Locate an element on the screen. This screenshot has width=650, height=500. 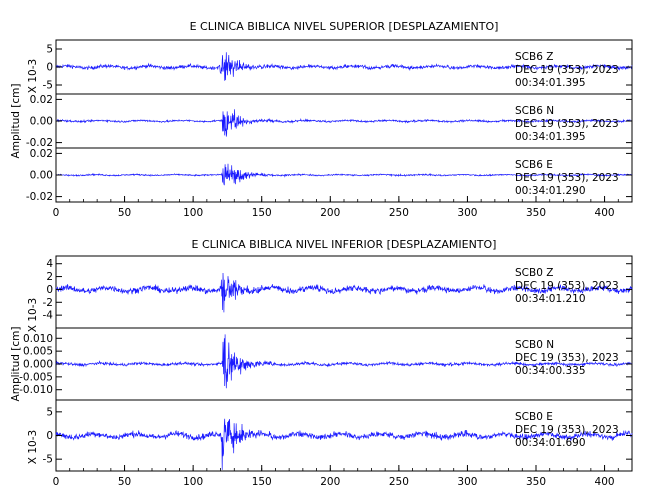
station-label: SCB0 E is located at coordinates (534, 417).